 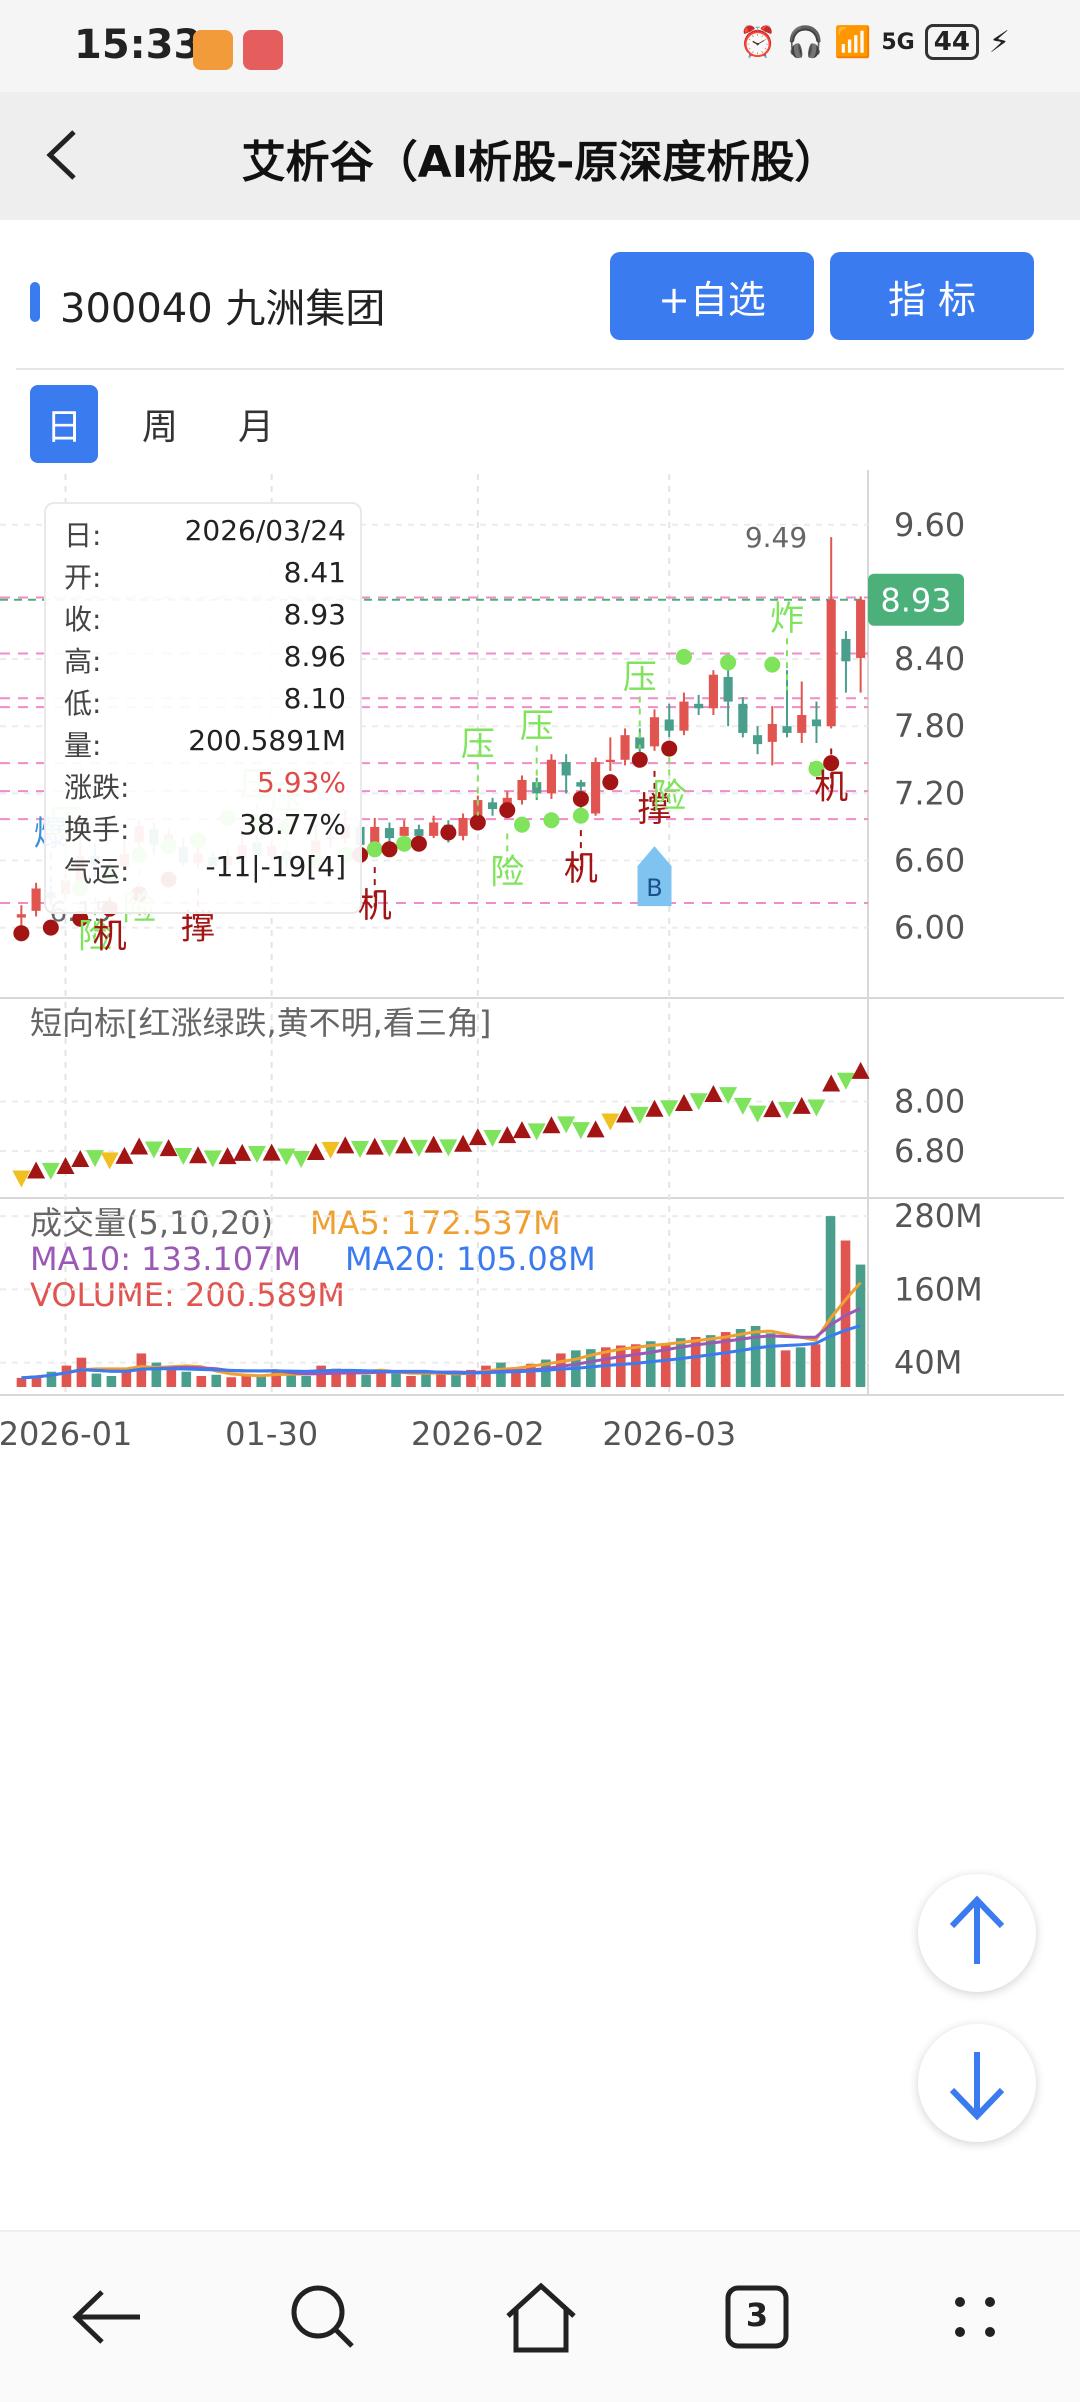 What do you see at coordinates (97, 787) in the screenshot?
I see `tooltip-label: 涨跌:` at bounding box center [97, 787].